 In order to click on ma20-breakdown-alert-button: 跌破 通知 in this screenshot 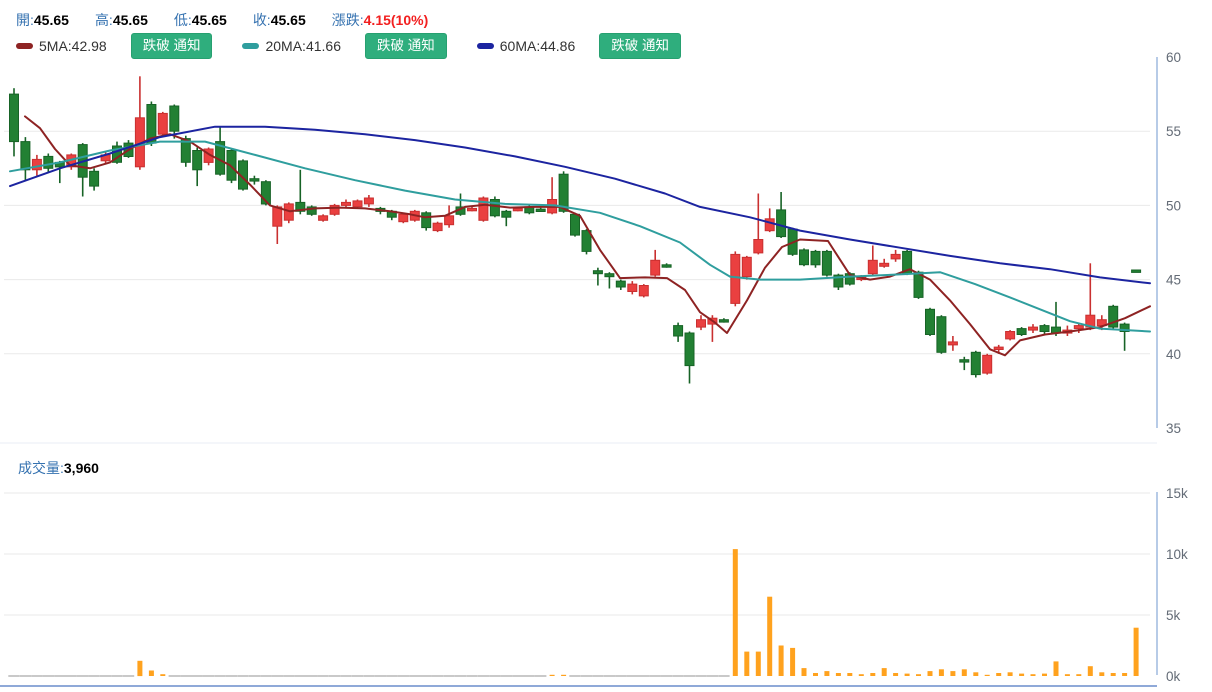, I will do `click(405, 46)`.